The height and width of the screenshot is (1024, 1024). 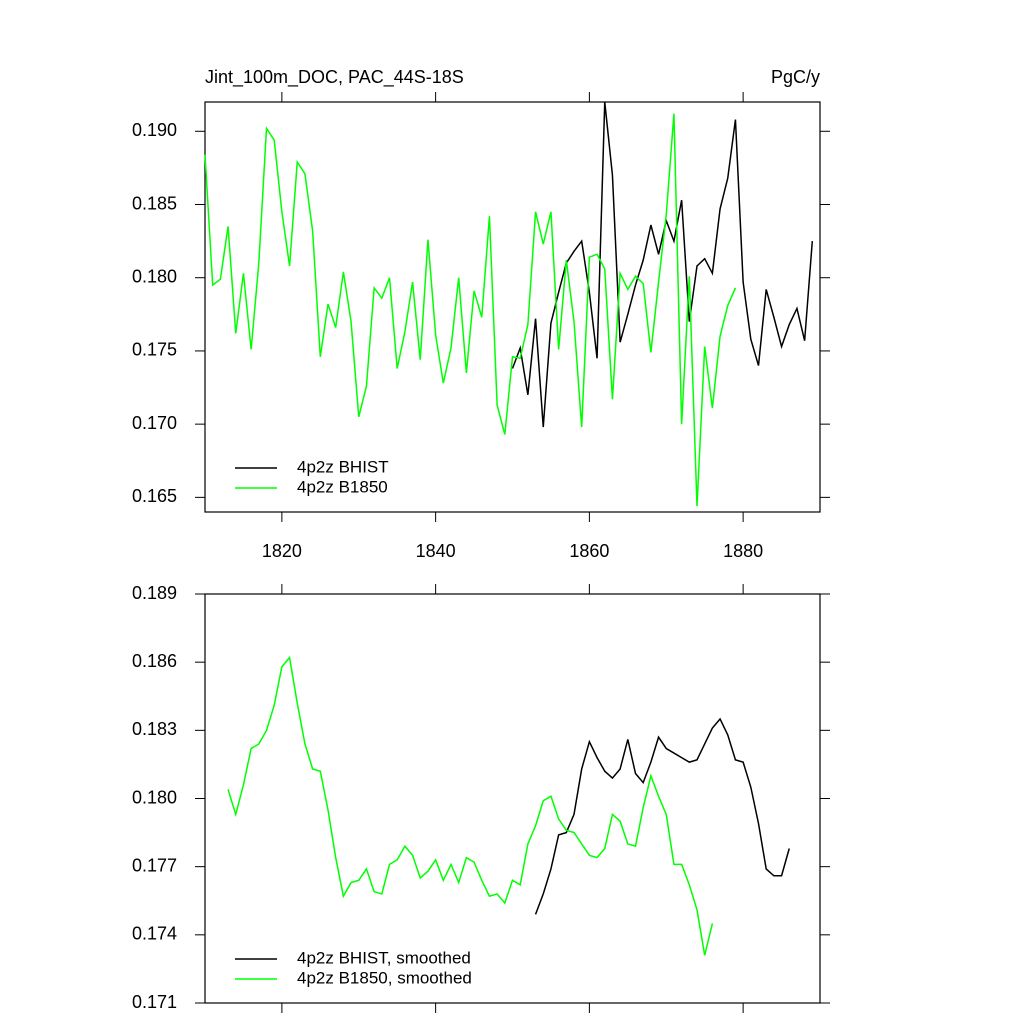 I want to click on chart-title: Jint_100m_DOC, PAC_44S-18S, so click(x=334, y=77).